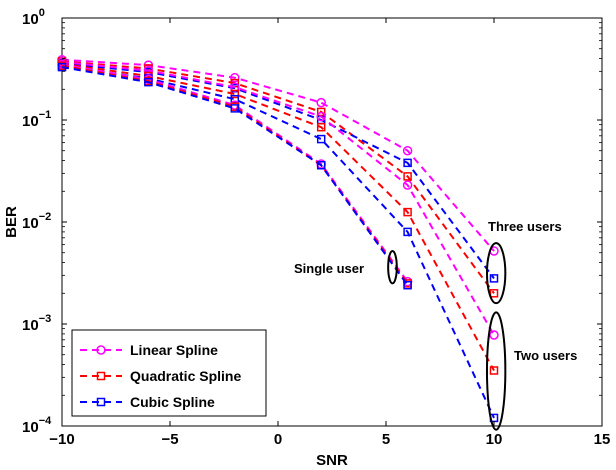  What do you see at coordinates (602, 439) in the screenshot?
I see `x-tick-label: 15` at bounding box center [602, 439].